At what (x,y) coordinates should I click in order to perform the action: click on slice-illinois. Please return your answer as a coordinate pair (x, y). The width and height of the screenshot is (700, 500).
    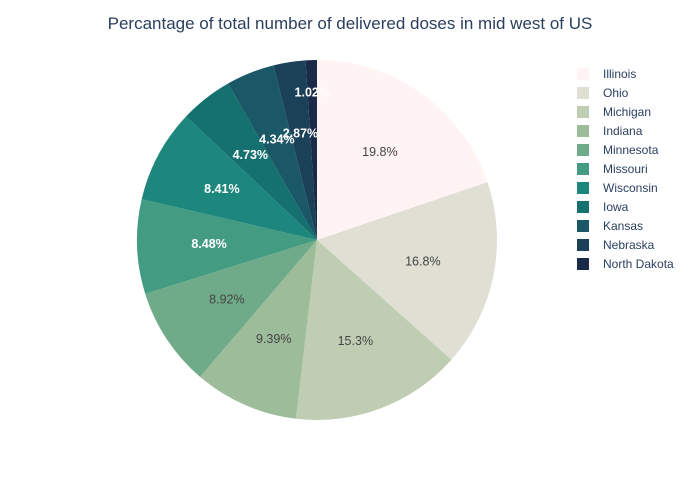
    Looking at the image, I should click on (402, 150).